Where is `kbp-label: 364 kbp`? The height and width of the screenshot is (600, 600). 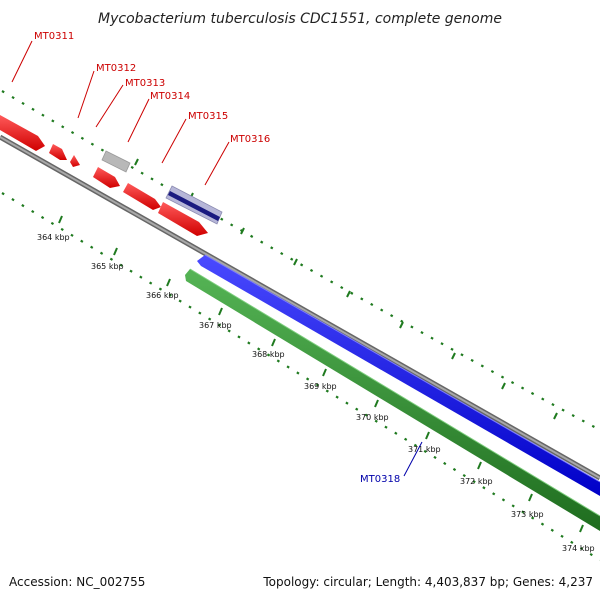
kbp-label: 364 kbp is located at coordinates (53, 237).